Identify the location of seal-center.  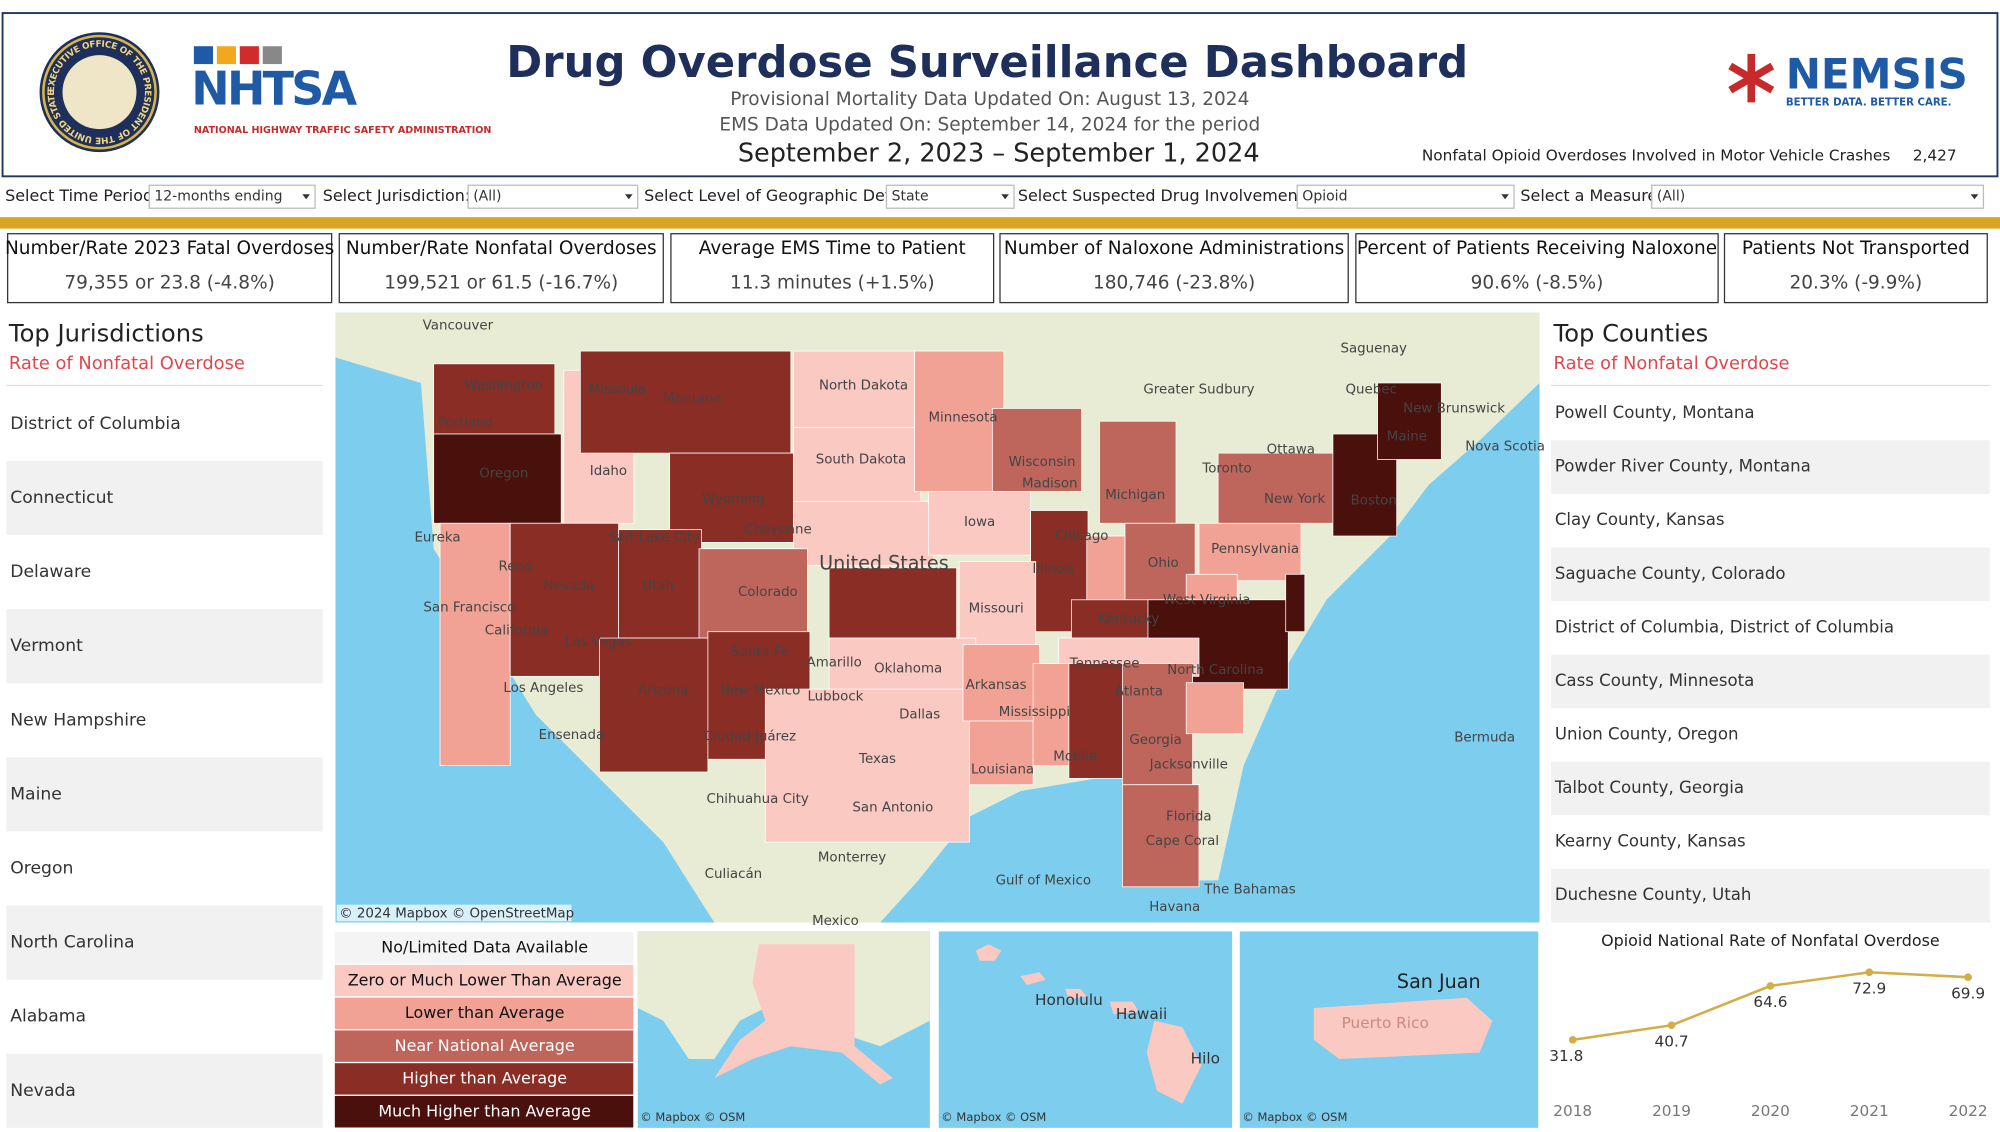
(99, 92).